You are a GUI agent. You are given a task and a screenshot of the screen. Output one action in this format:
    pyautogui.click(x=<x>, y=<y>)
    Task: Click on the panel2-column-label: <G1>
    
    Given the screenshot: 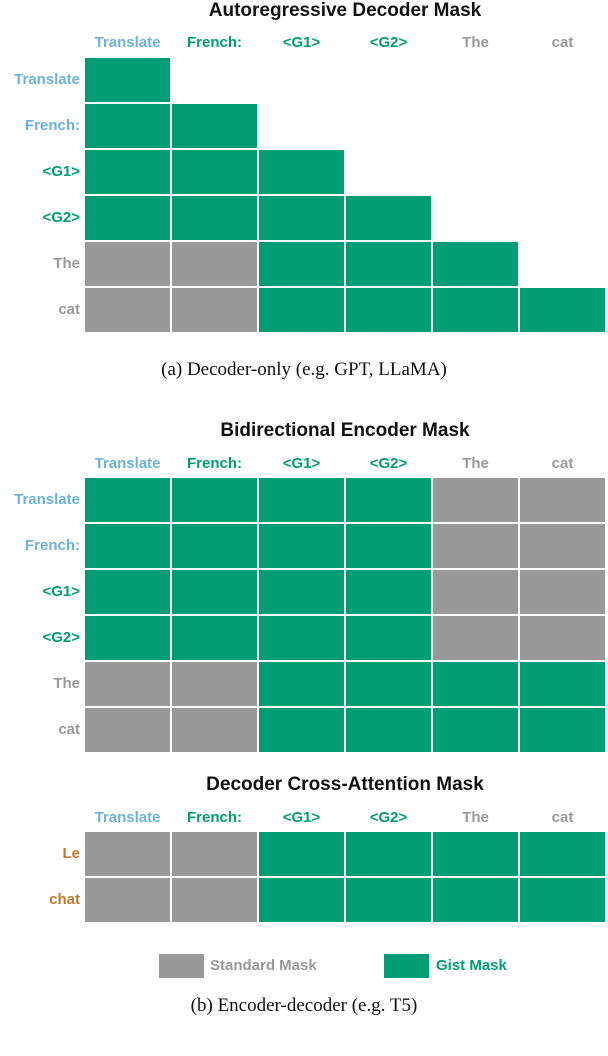 What is the action you would take?
    pyautogui.click(x=301, y=463)
    